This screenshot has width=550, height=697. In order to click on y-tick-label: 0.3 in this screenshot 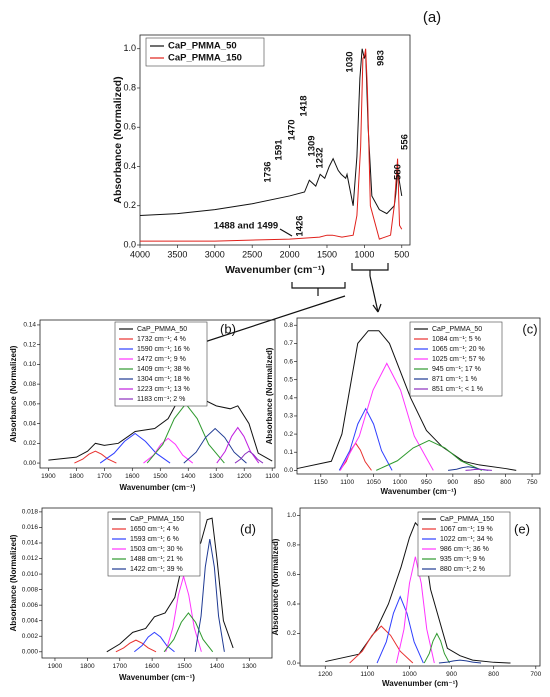, I will do `click(288, 416)`.